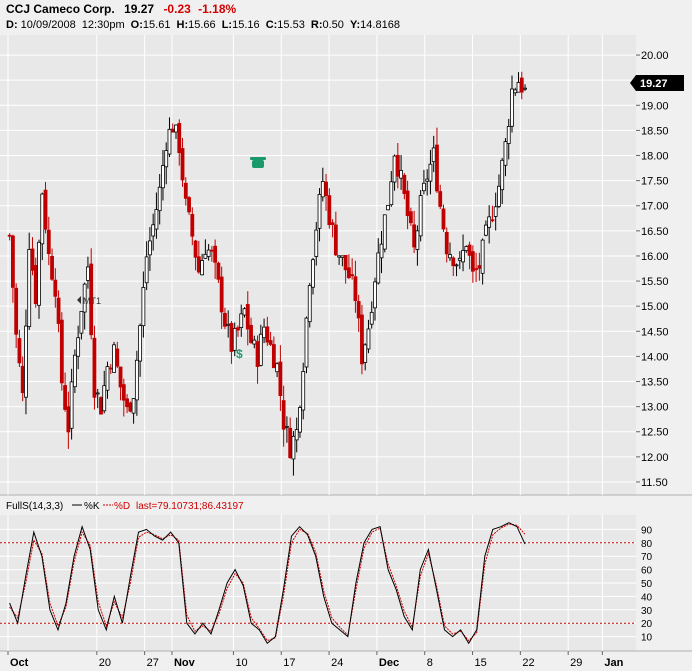 The height and width of the screenshot is (671, 692). I want to click on mt-marker-label: MT1, so click(92, 301).